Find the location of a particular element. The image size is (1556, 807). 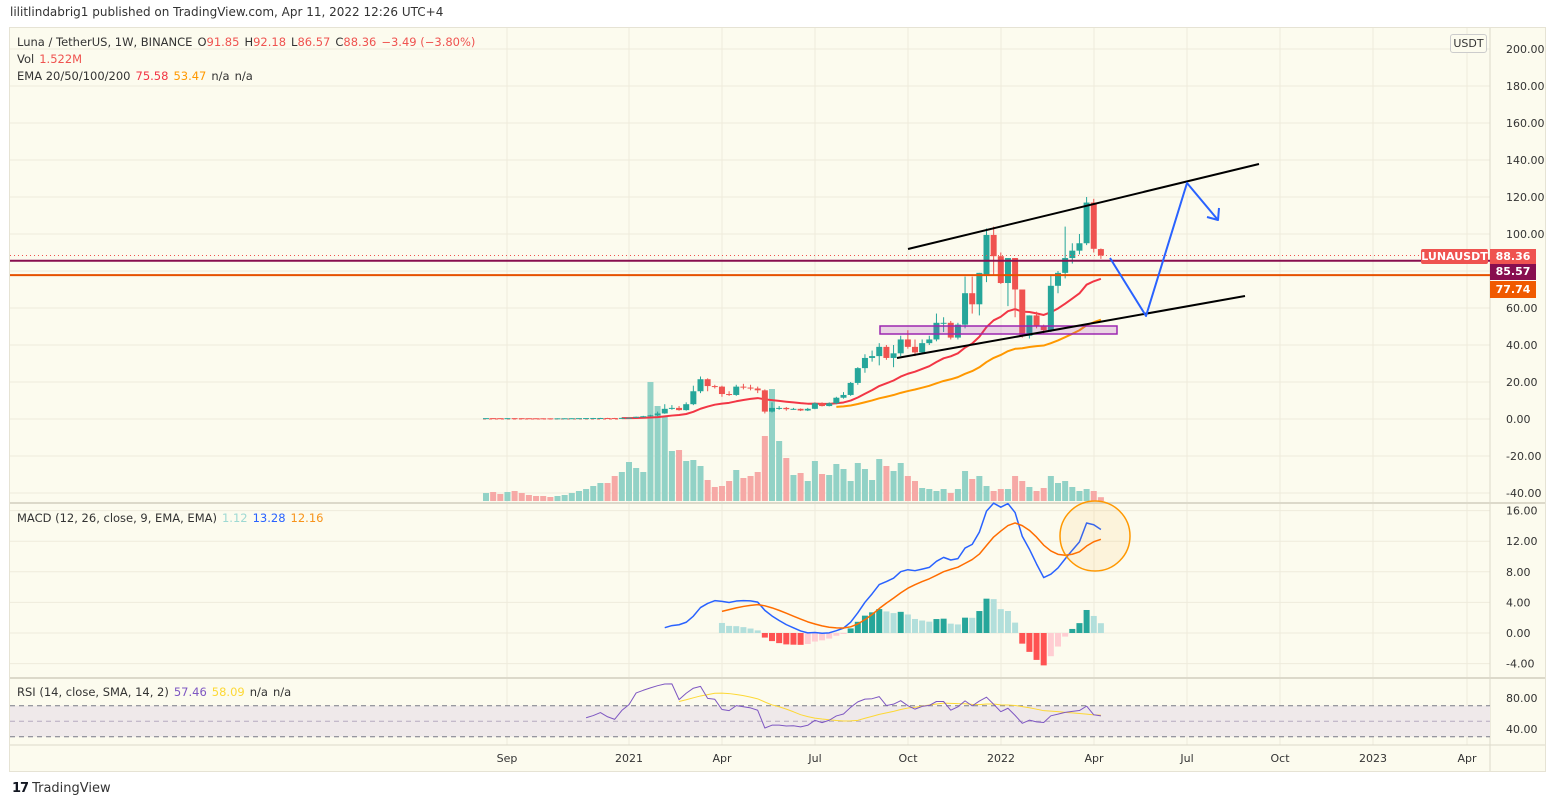

macd-tick-label: 8.00 is located at coordinates (1518, 572).